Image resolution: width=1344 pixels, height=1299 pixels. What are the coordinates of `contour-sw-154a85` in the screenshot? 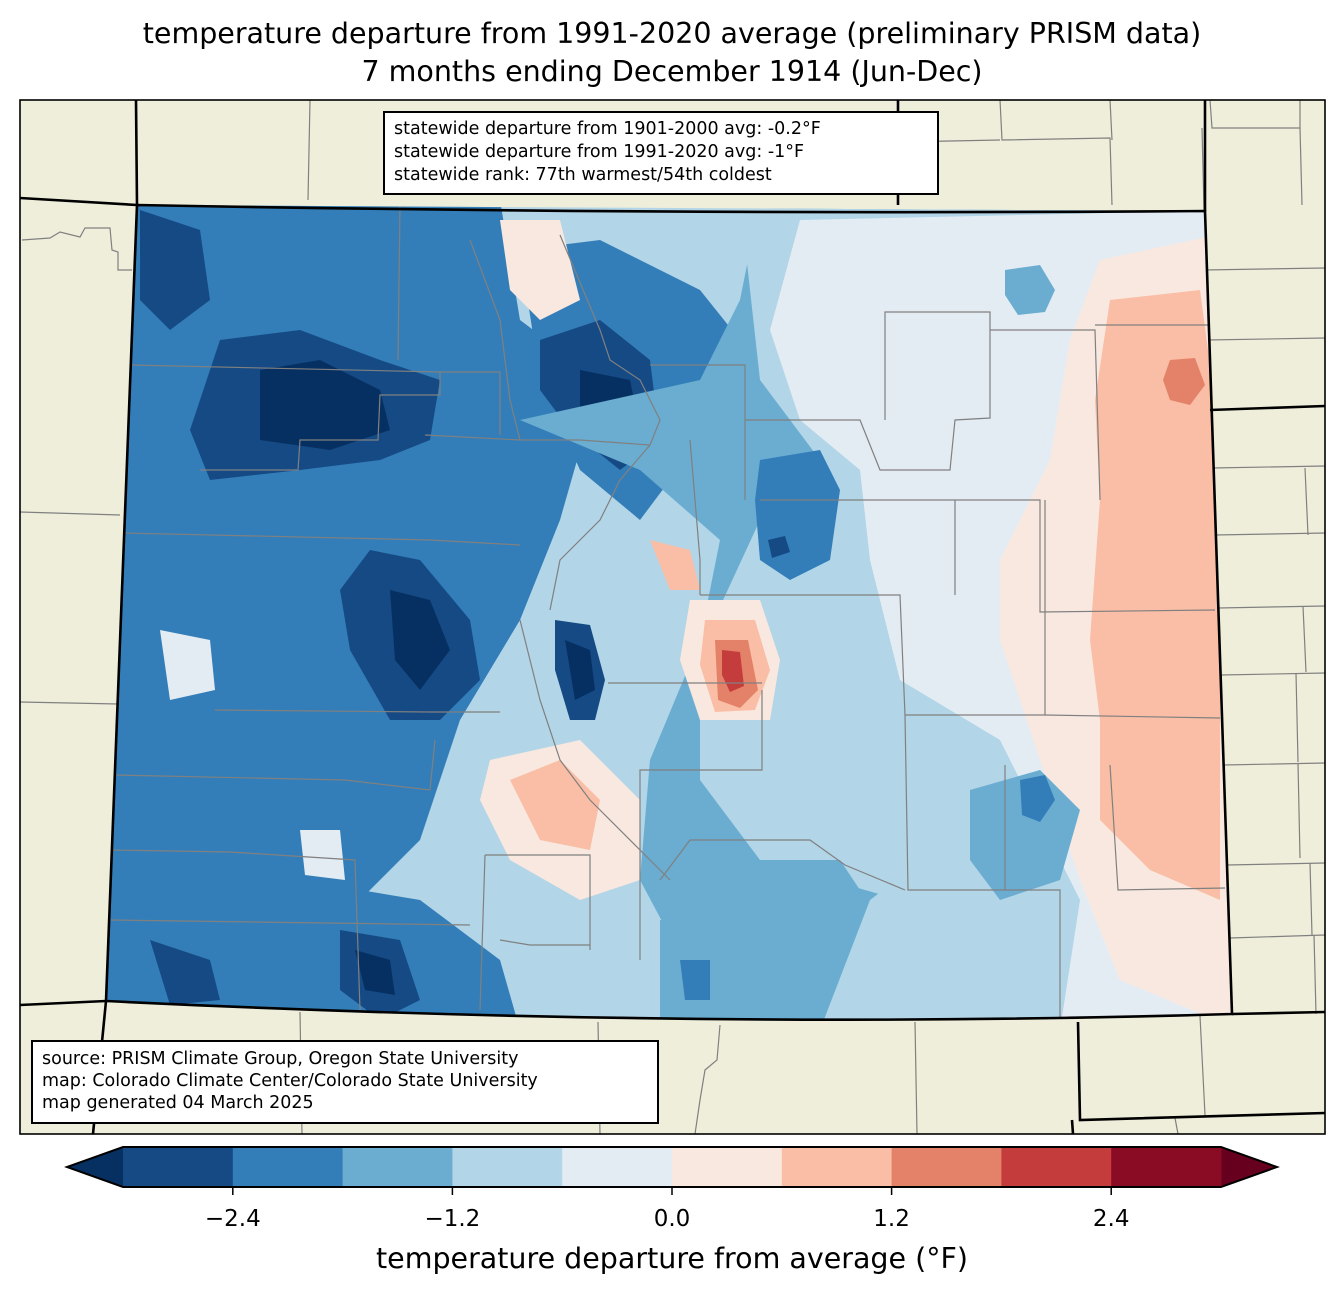 It's located at (185, 972).